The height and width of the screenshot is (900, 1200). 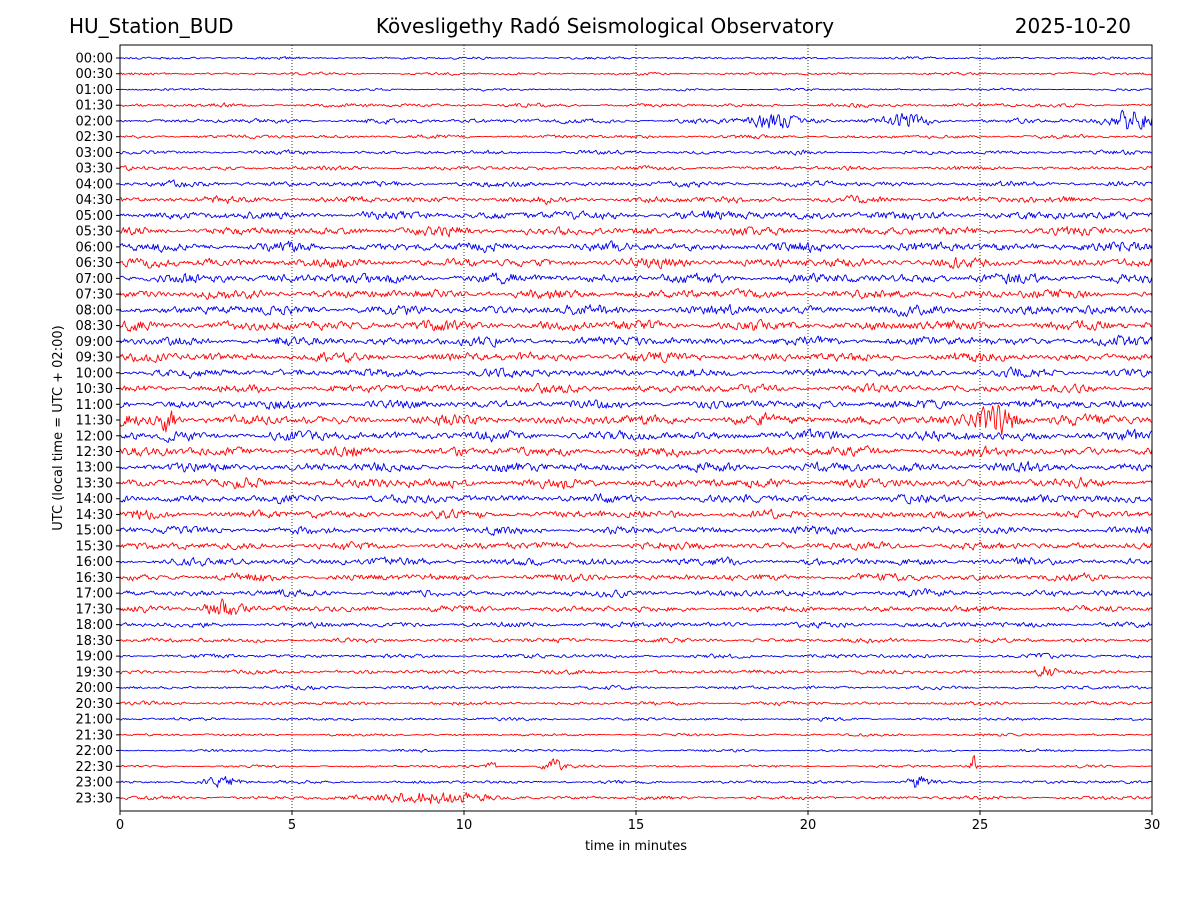 I want to click on row-label: 21:00, so click(x=94, y=720).